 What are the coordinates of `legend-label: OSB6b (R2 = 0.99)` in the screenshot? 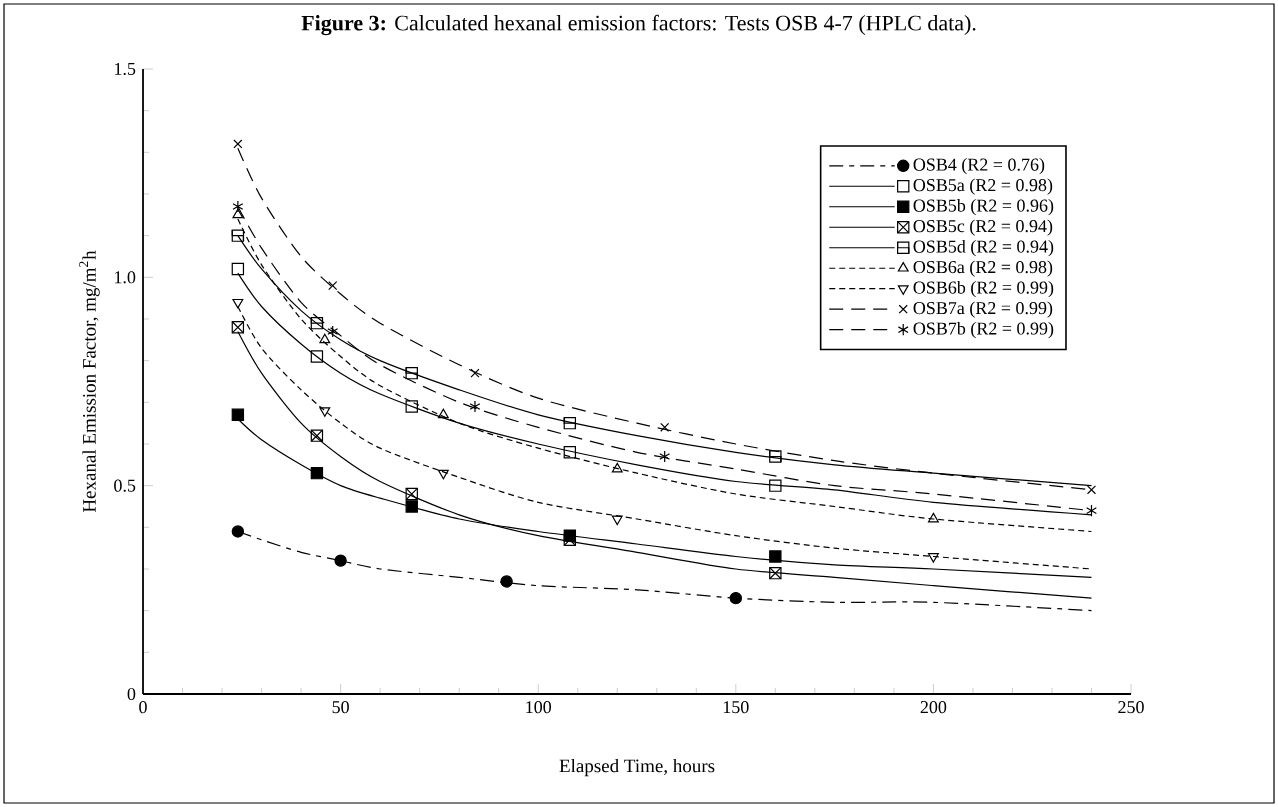 It's located at (983, 289).